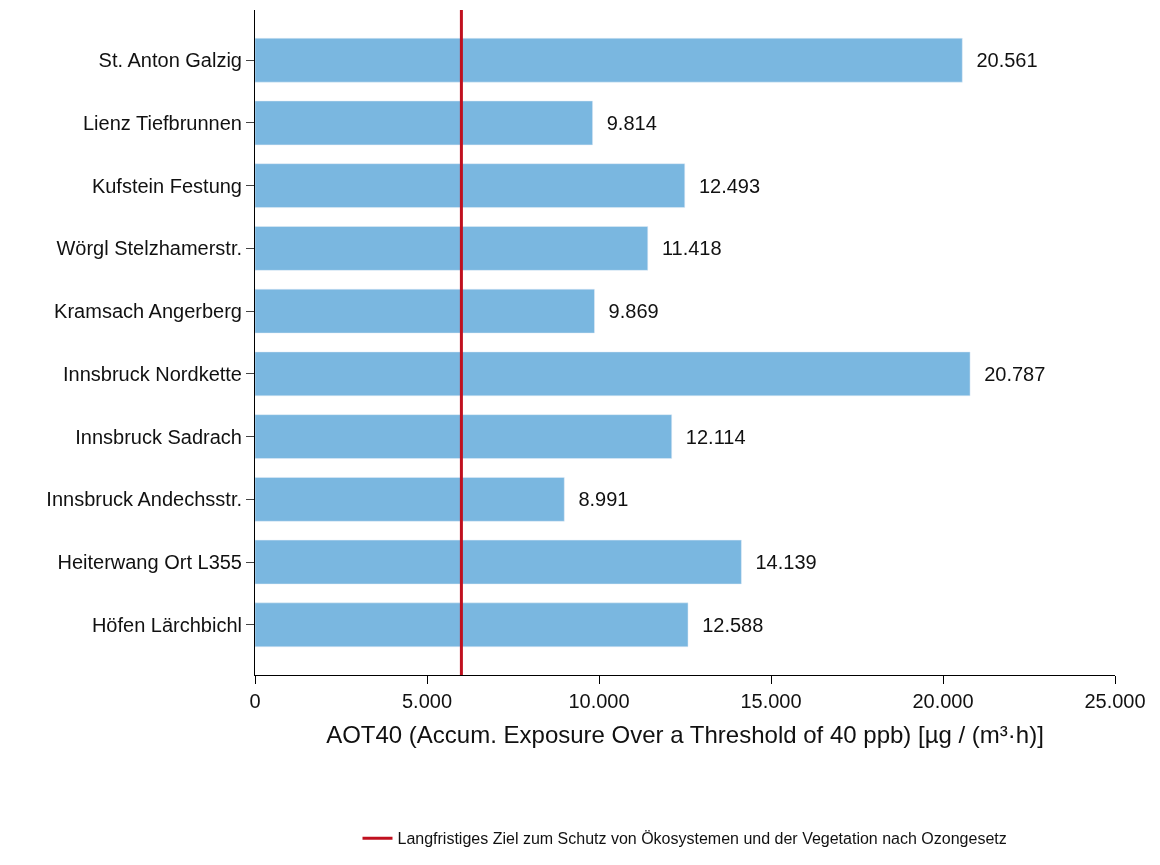  What do you see at coordinates (148, 311) in the screenshot?
I see `y-tick-label: Kramsach Angerberg` at bounding box center [148, 311].